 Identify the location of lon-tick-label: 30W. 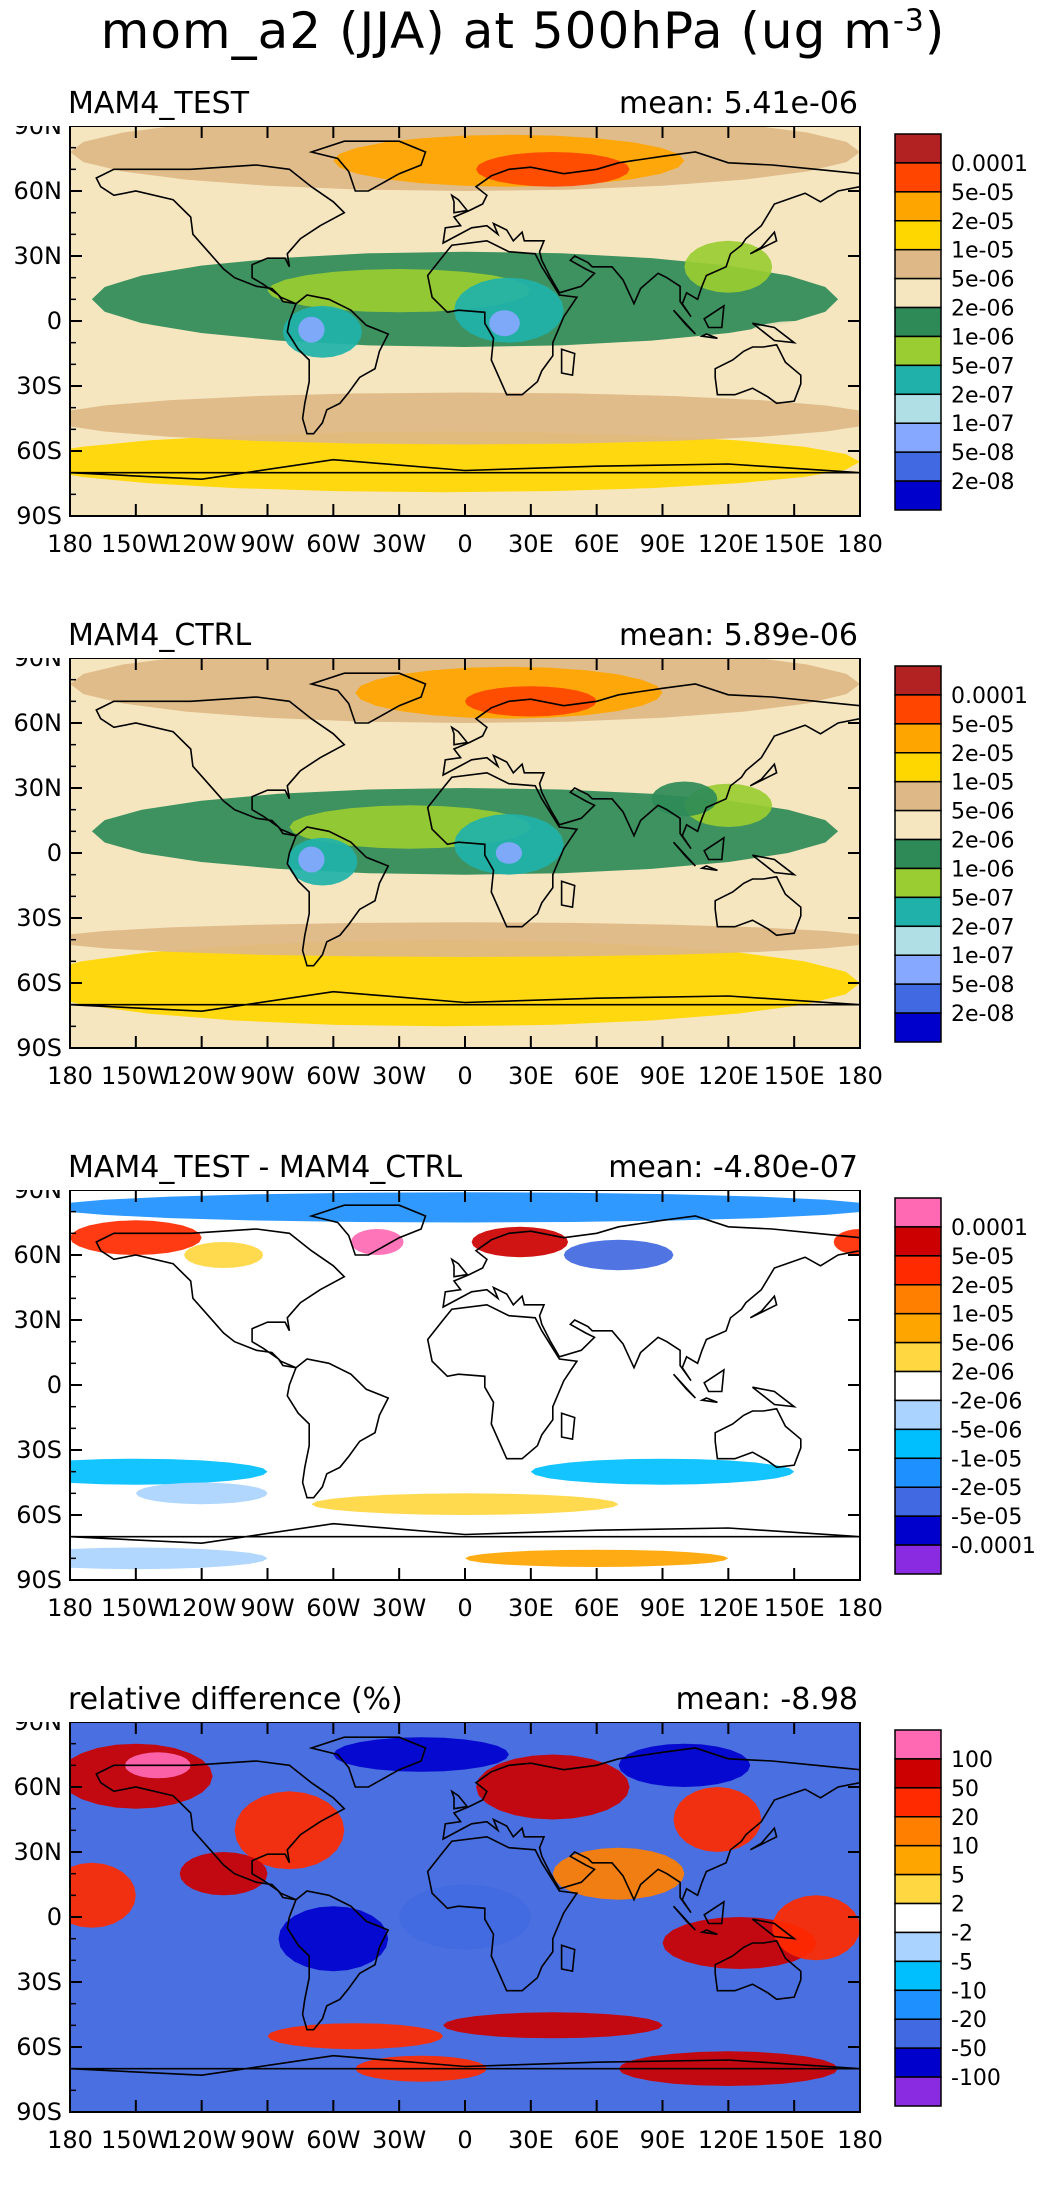
(399, 2140).